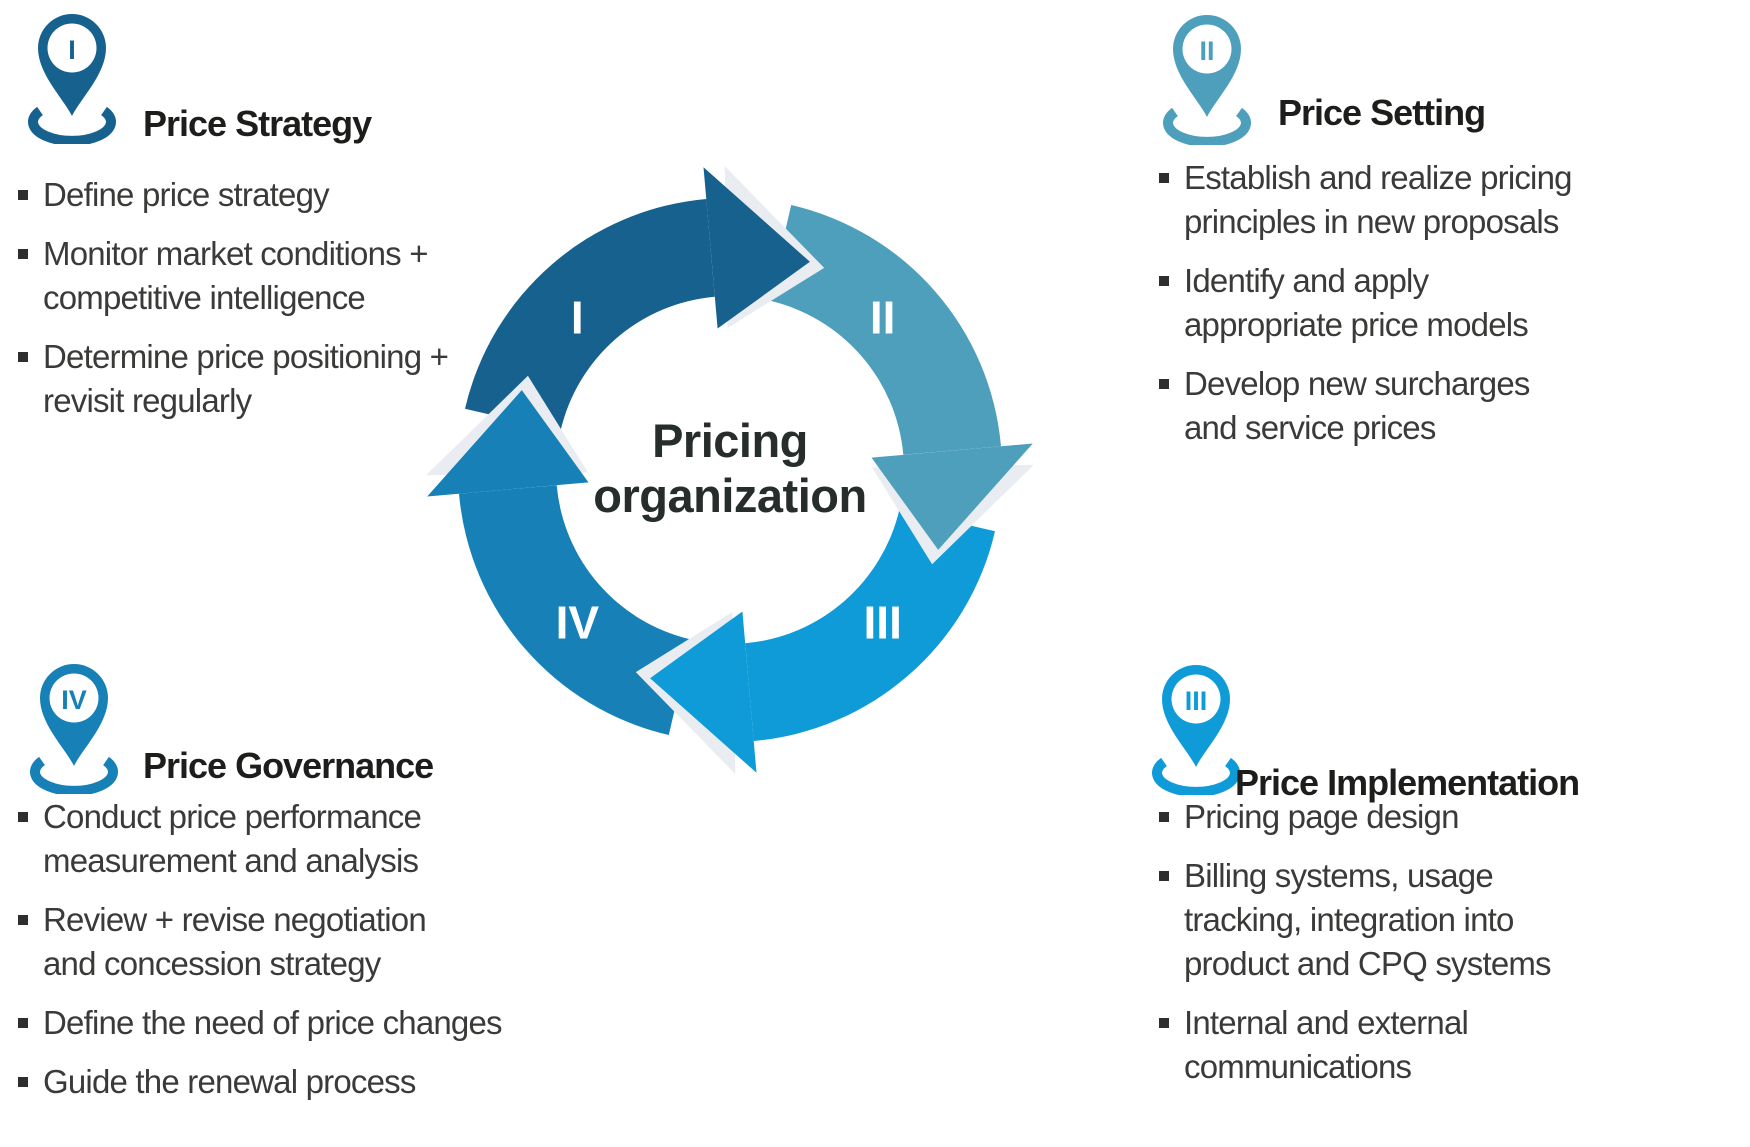 Image resolution: width=1750 pixels, height=1147 pixels. I want to click on section-title-price-implementation: Price Implementation, so click(1407, 782).